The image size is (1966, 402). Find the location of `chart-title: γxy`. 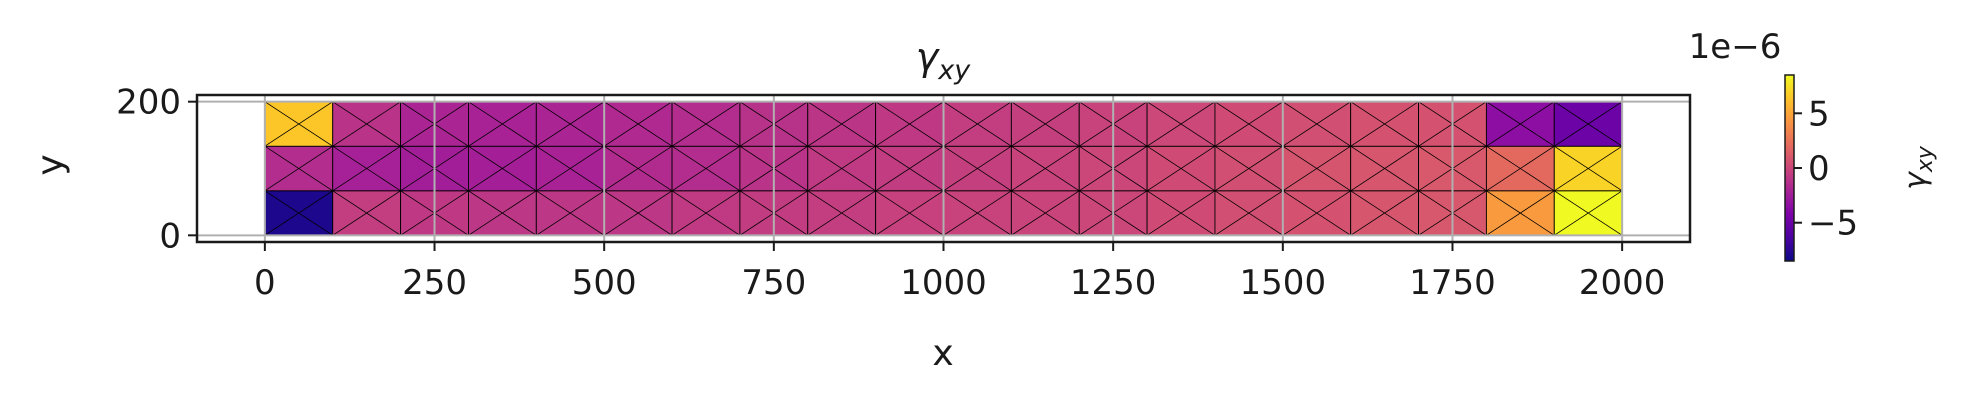

chart-title: γxy is located at coordinates (943, 60).